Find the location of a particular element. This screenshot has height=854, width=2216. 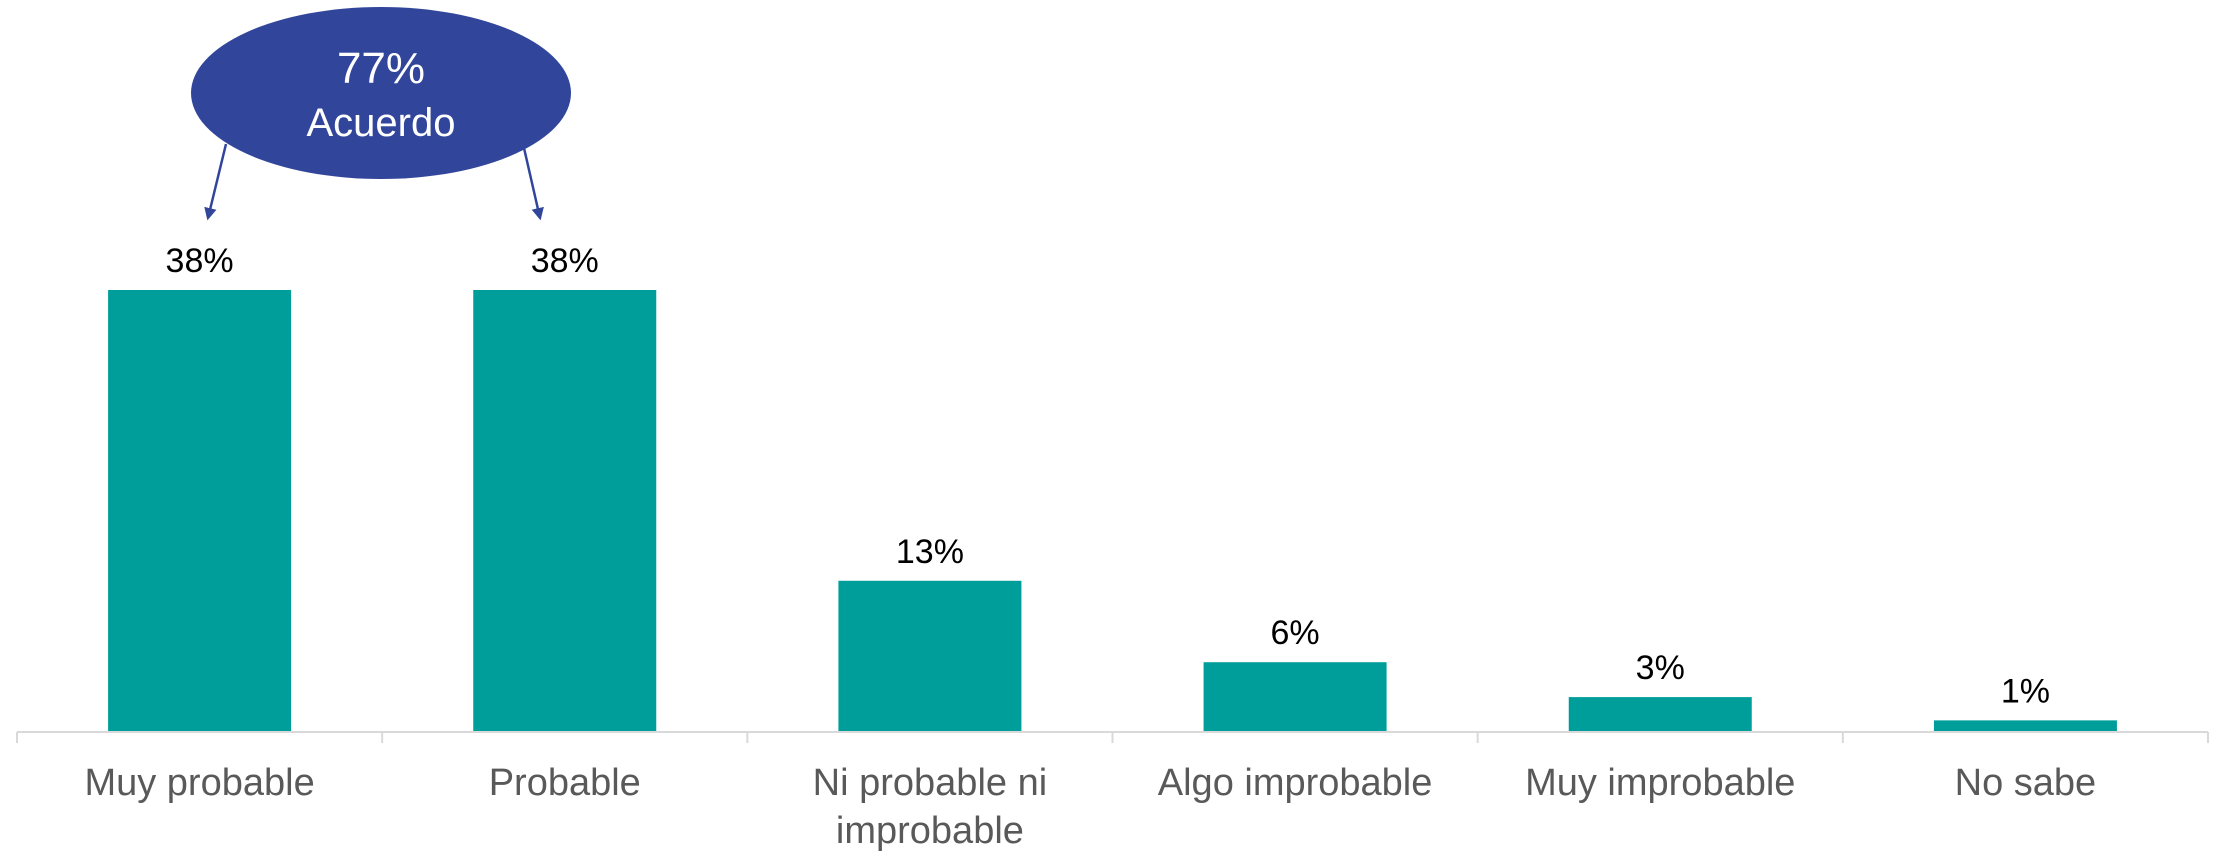

agreement-callout: 77% Acuerdo is located at coordinates (381, 114).